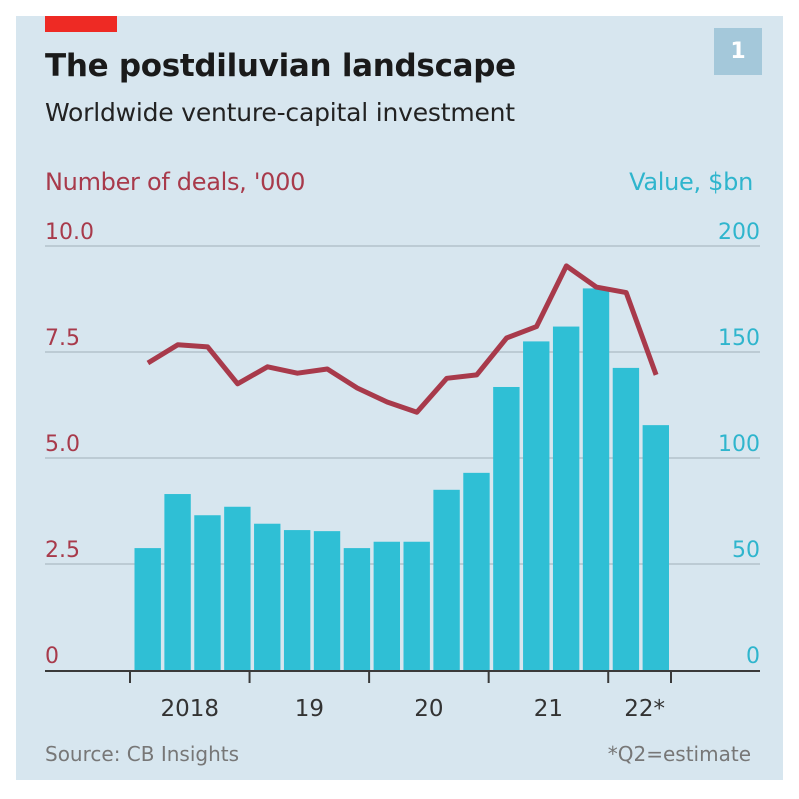 The height and width of the screenshot is (799, 799). What do you see at coordinates (428, 709) in the screenshot?
I see `x-tick-label: 20` at bounding box center [428, 709].